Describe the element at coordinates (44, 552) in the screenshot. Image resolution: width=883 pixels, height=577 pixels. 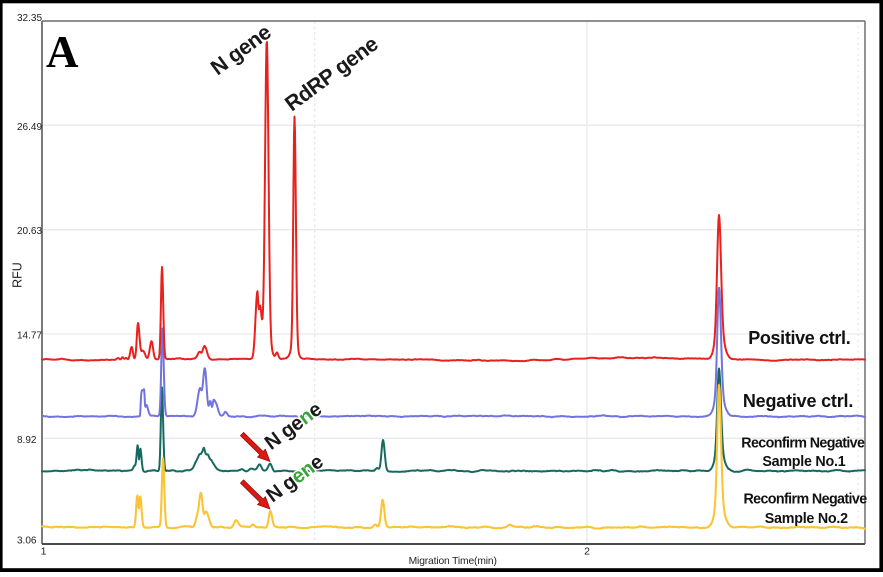
I see `svg-text: 1` at that location.